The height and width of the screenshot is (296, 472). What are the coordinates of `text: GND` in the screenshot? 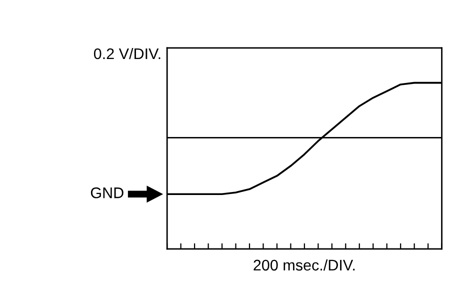 It's located at (107, 192).